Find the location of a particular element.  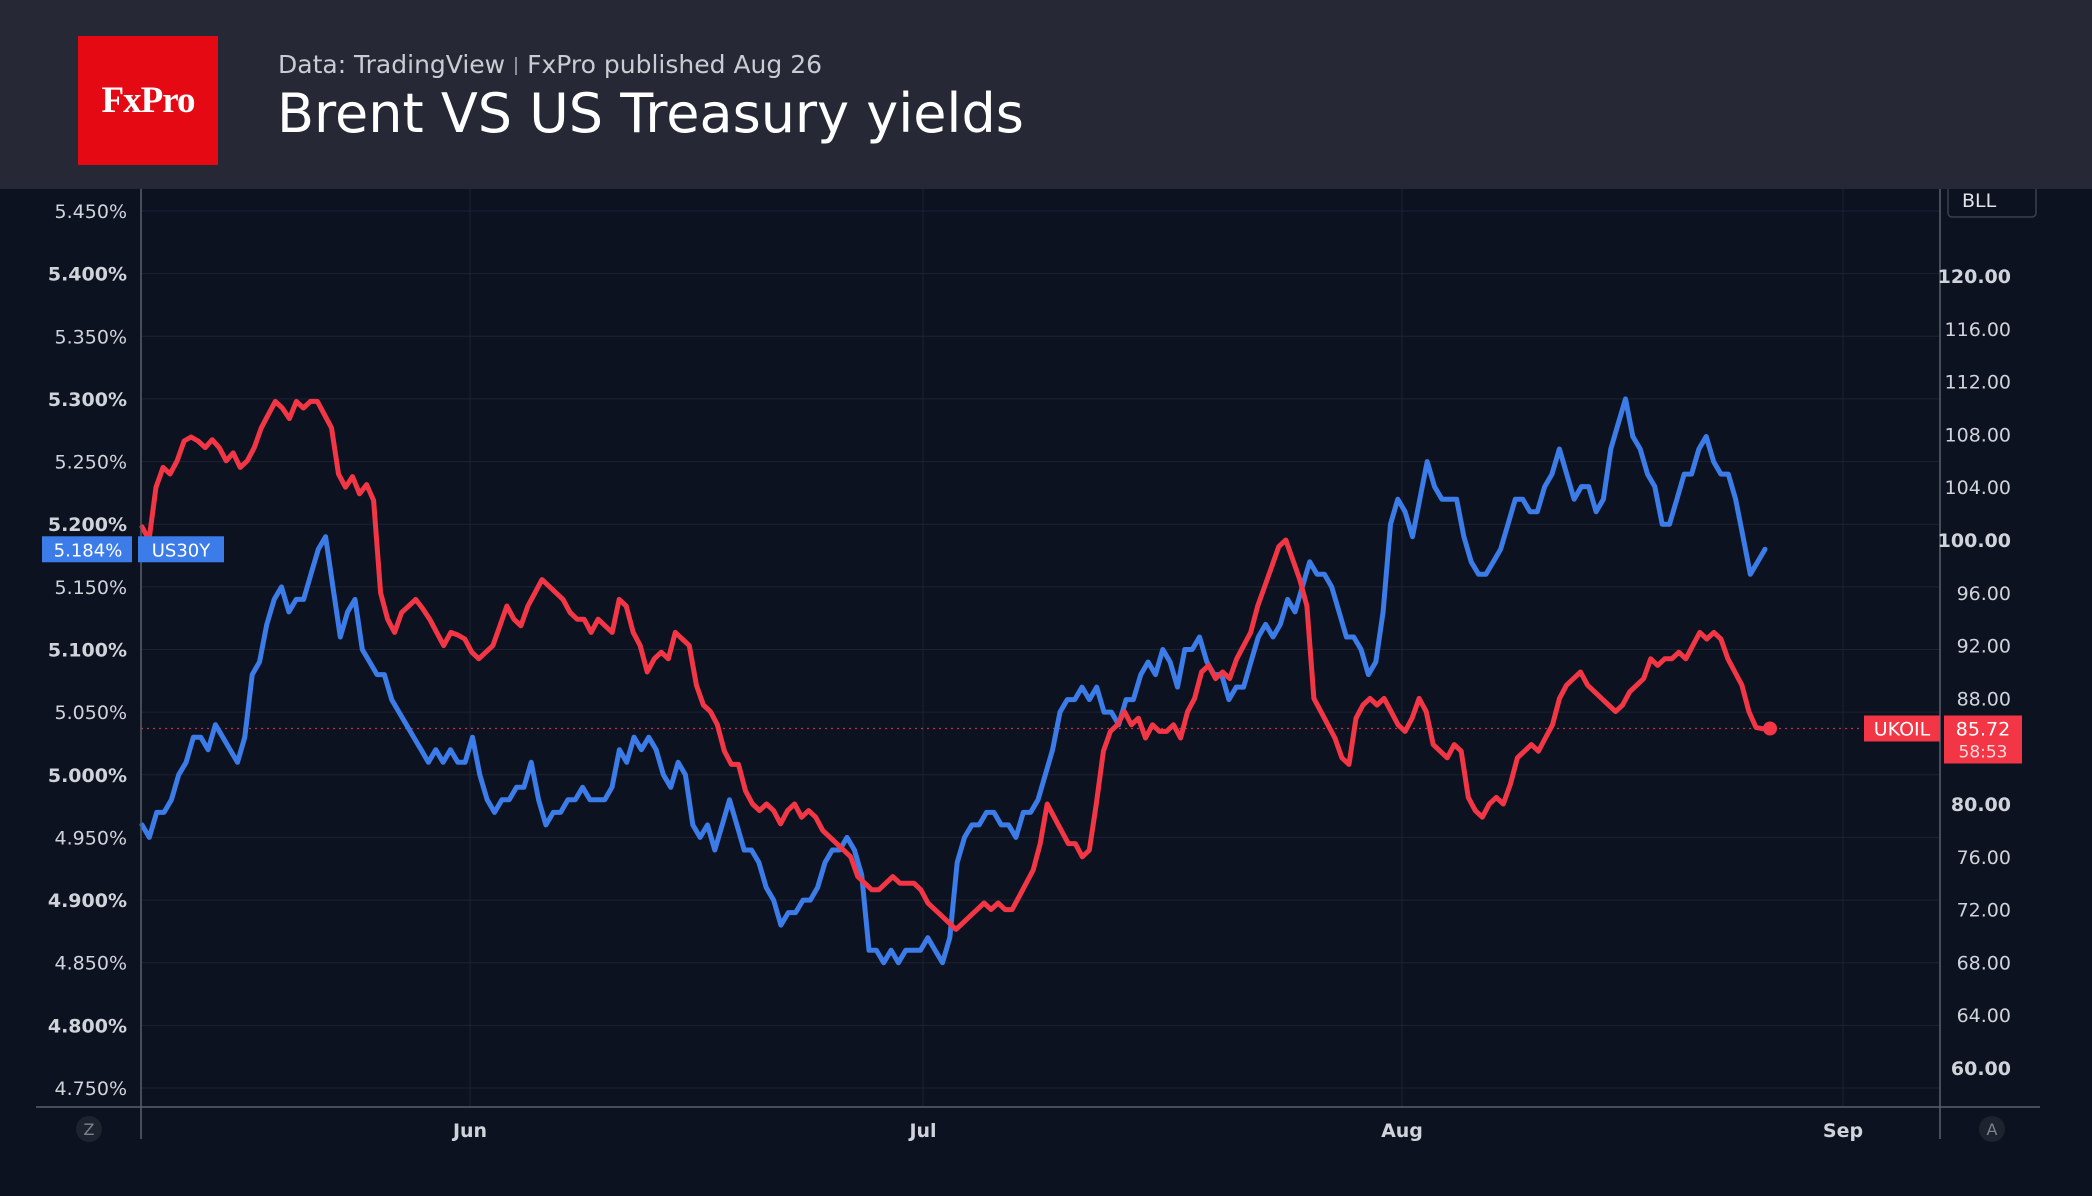

chart-title: Brent VS US Treasury yields is located at coordinates (650, 113).